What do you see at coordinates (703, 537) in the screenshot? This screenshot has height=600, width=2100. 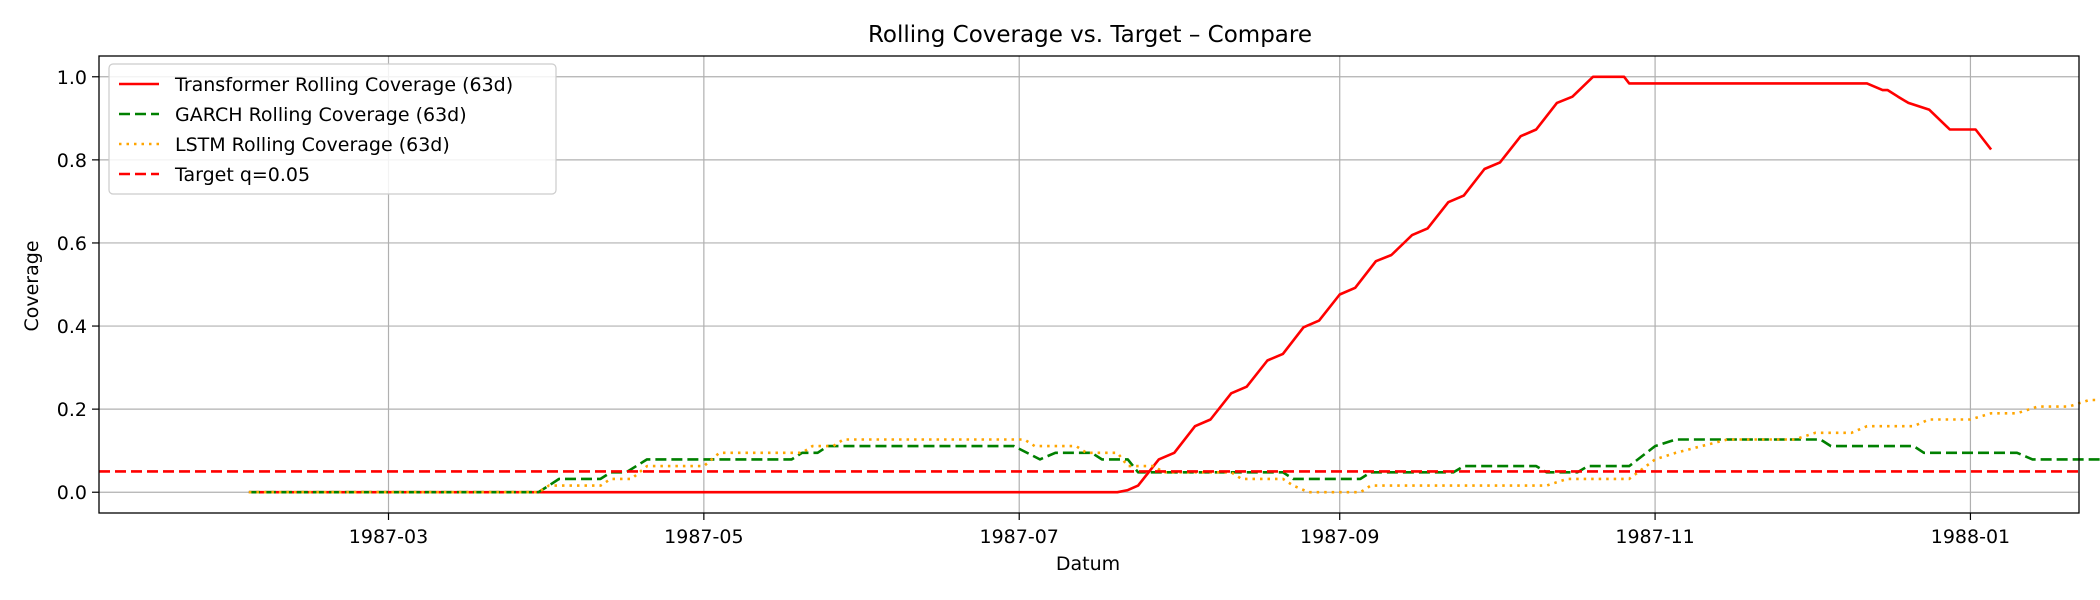 I see `x-tick-label: 1987-05` at bounding box center [703, 537].